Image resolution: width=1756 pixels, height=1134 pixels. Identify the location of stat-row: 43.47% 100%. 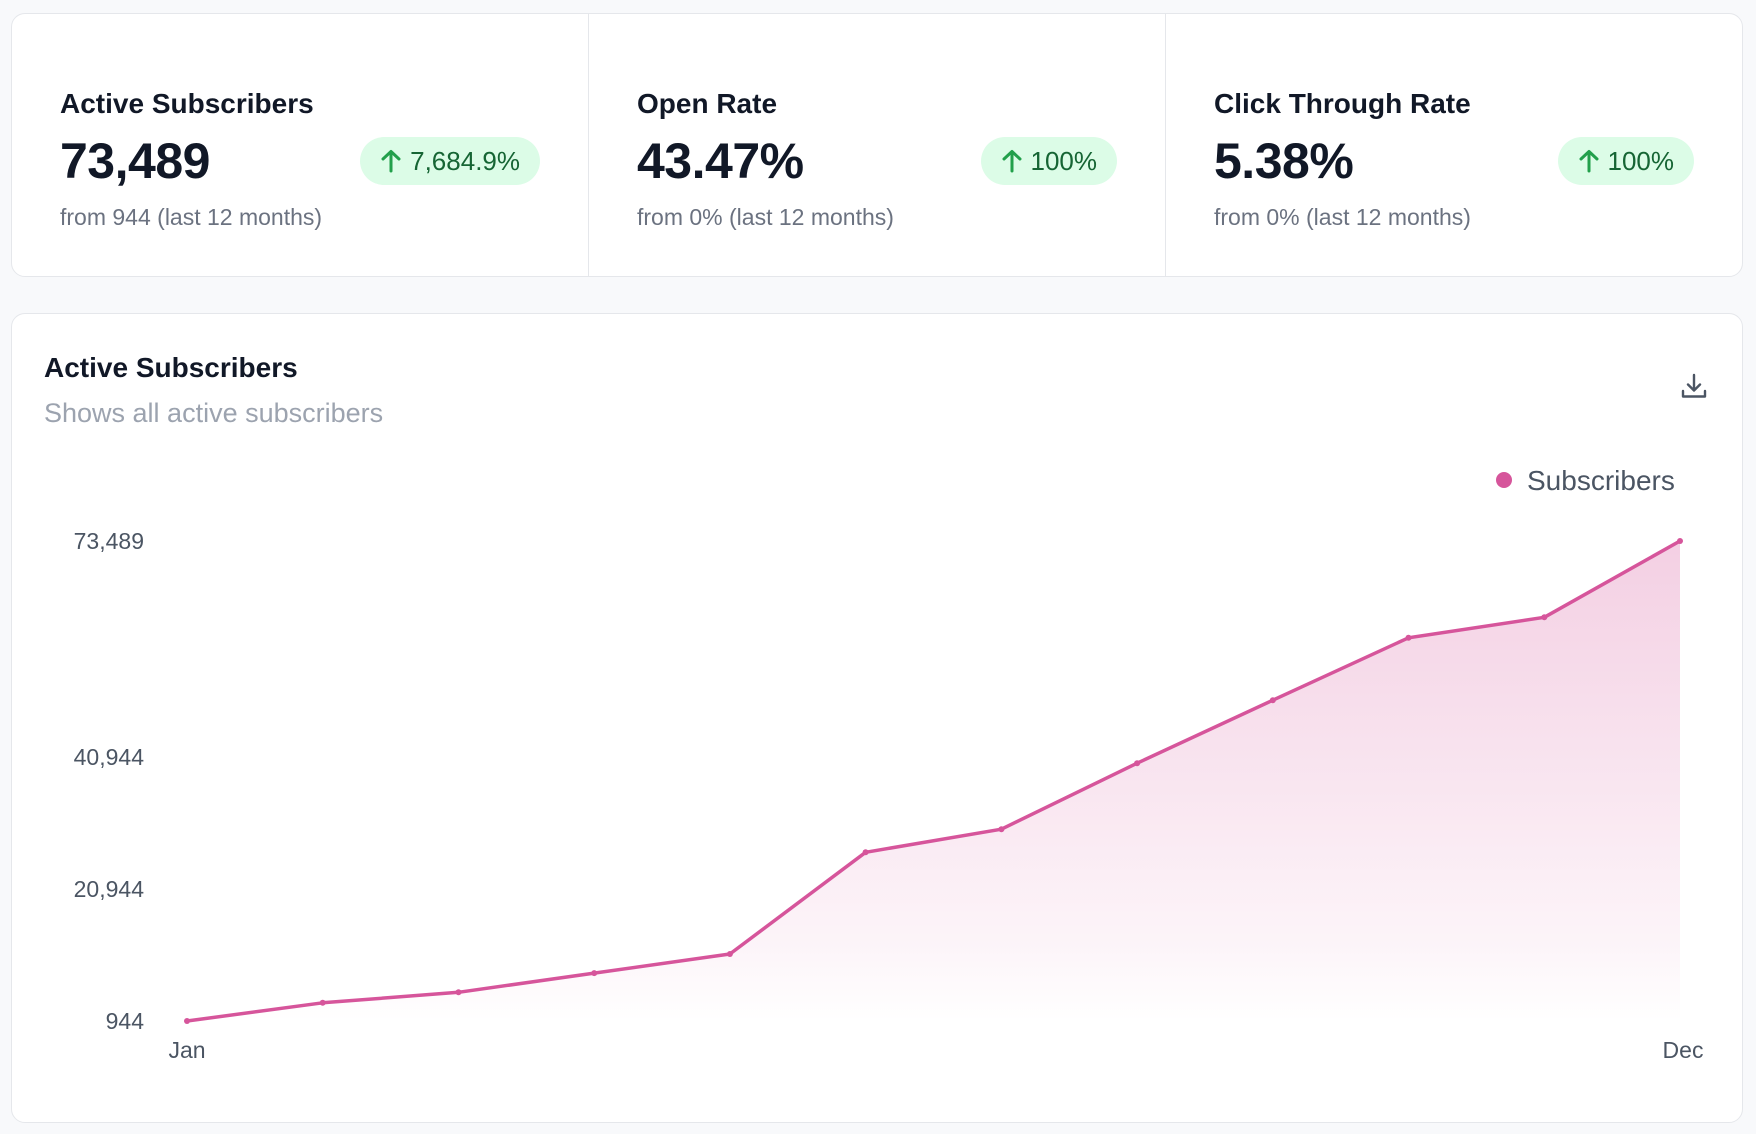
(877, 161).